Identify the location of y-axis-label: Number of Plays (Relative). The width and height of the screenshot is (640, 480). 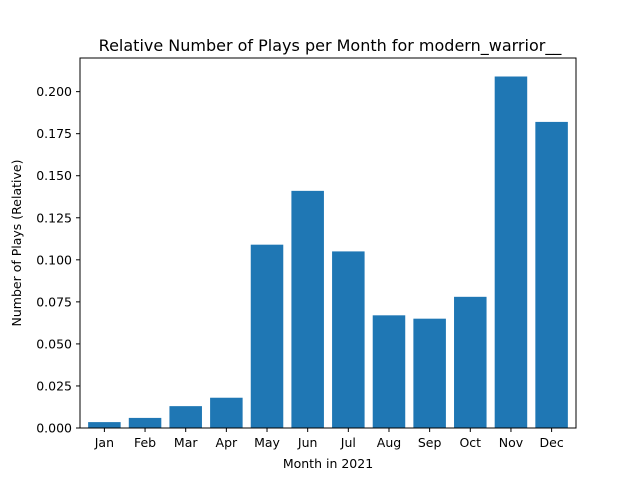
(16, 243).